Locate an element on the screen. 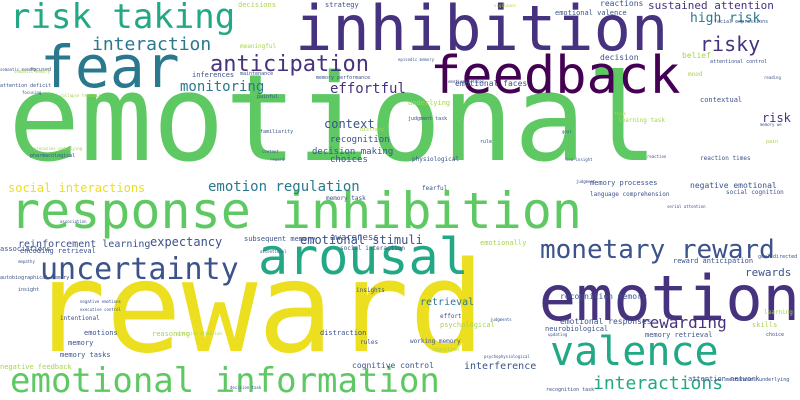 The height and width of the screenshot is (400, 800). word-emotional-stimuli: emotional stimuli is located at coordinates (361, 240).